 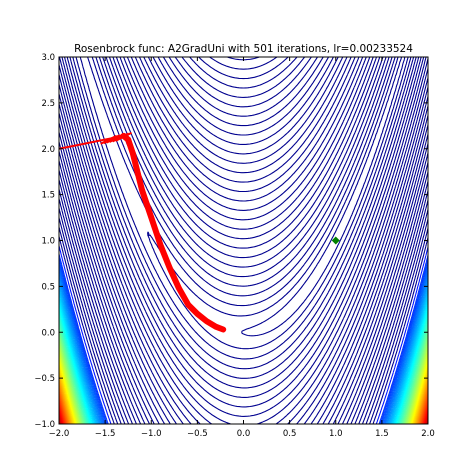 What do you see at coordinates (244, 434) in the screenshot?
I see `x-tick-label: 0.0` at bounding box center [244, 434].